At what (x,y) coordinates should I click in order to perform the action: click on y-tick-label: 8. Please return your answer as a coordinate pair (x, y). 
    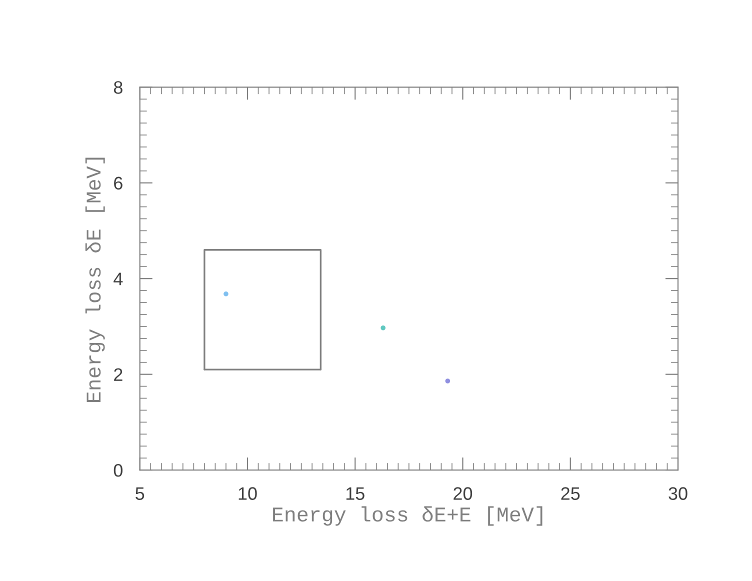
    Looking at the image, I should click on (118, 87).